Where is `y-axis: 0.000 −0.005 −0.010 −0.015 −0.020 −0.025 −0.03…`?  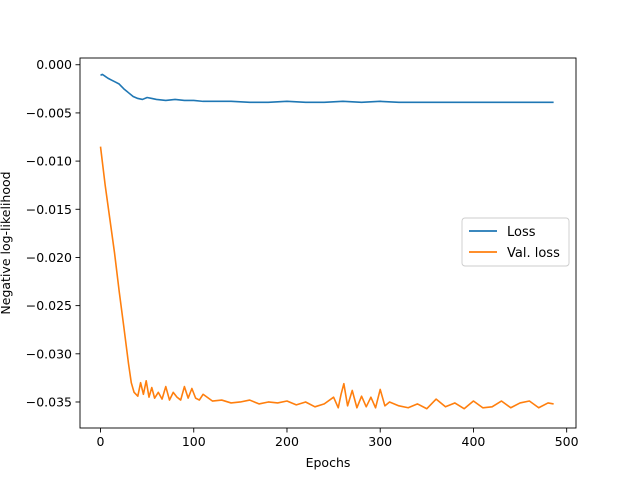
y-axis: 0.000 −0.005 −0.010 −0.015 −0.020 −0.025 −0.03… is located at coordinates (53, 233).